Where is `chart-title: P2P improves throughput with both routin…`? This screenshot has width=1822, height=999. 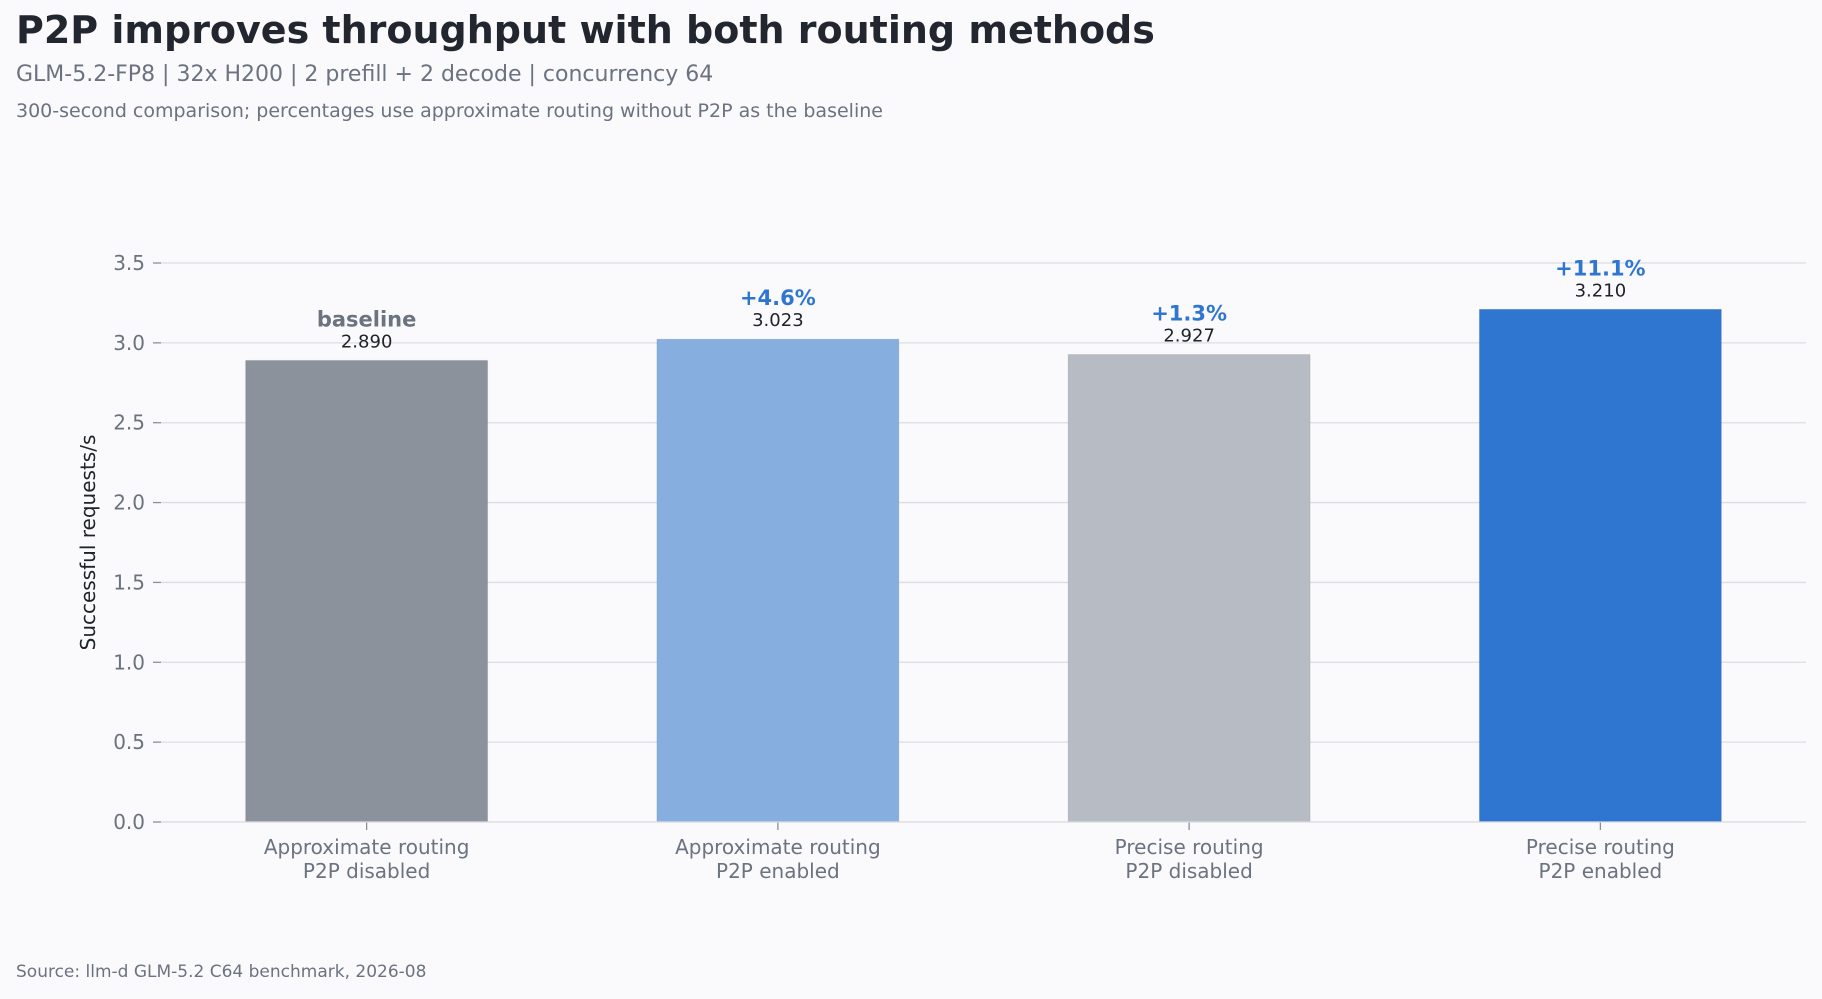 chart-title: P2P improves throughput with both routin… is located at coordinates (585, 30).